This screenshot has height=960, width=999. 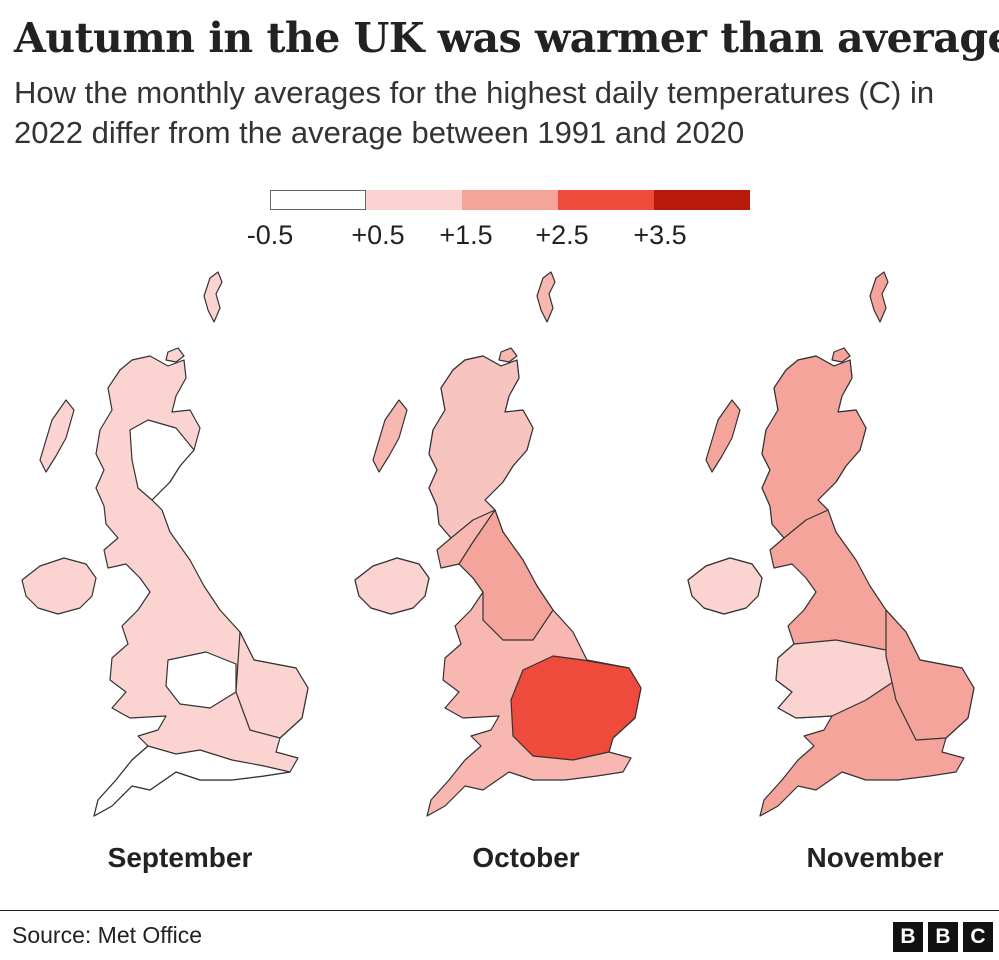 What do you see at coordinates (378, 235) in the screenshot?
I see `legend-label-2: +0.5` at bounding box center [378, 235].